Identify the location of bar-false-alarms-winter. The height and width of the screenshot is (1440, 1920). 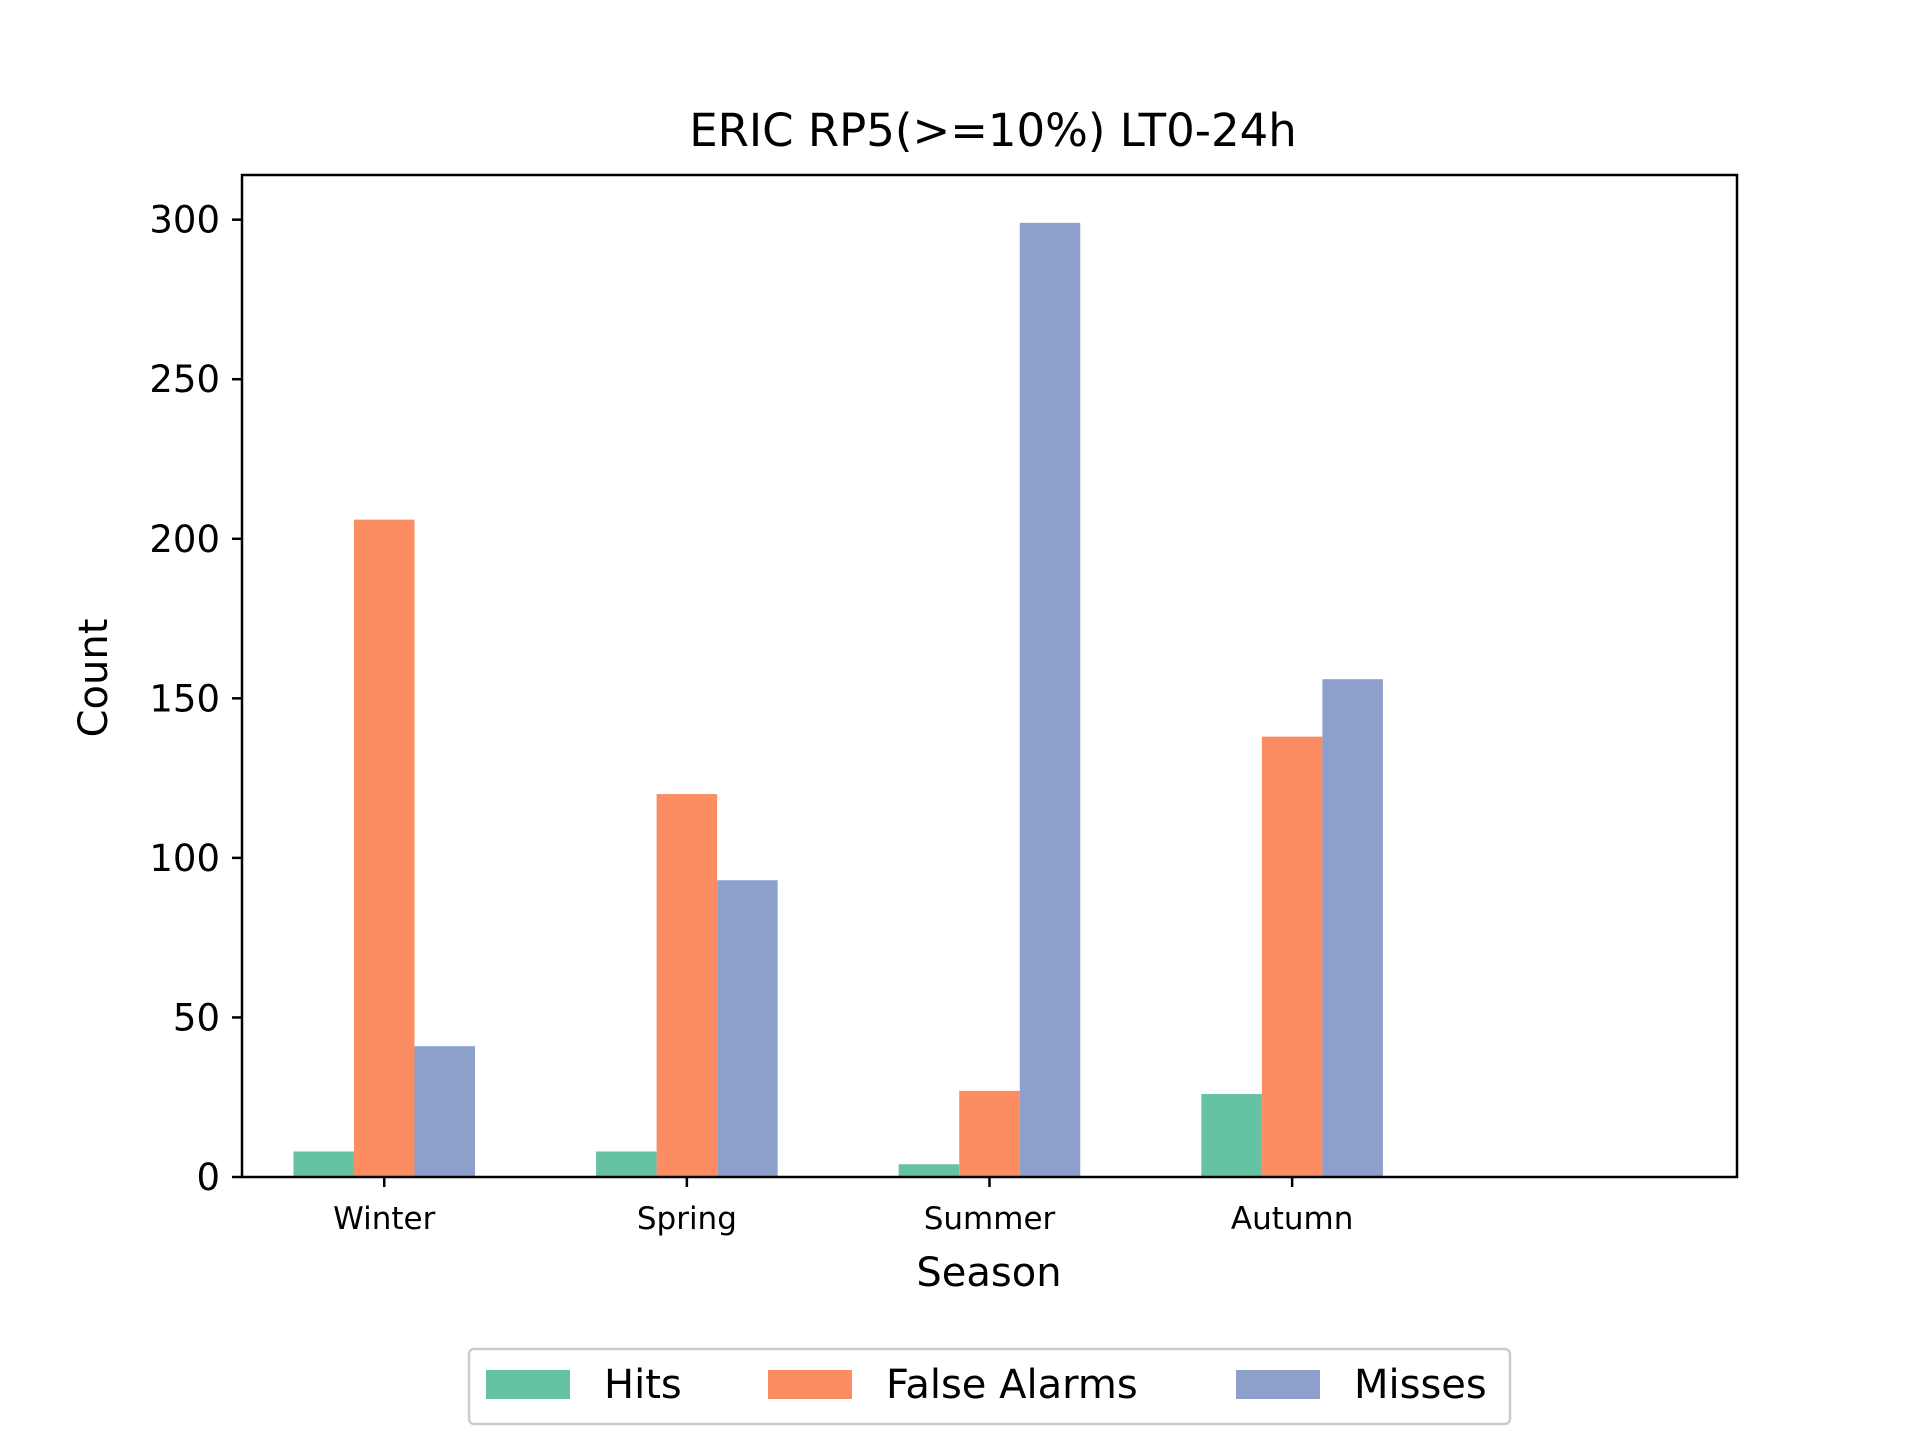
(384, 848).